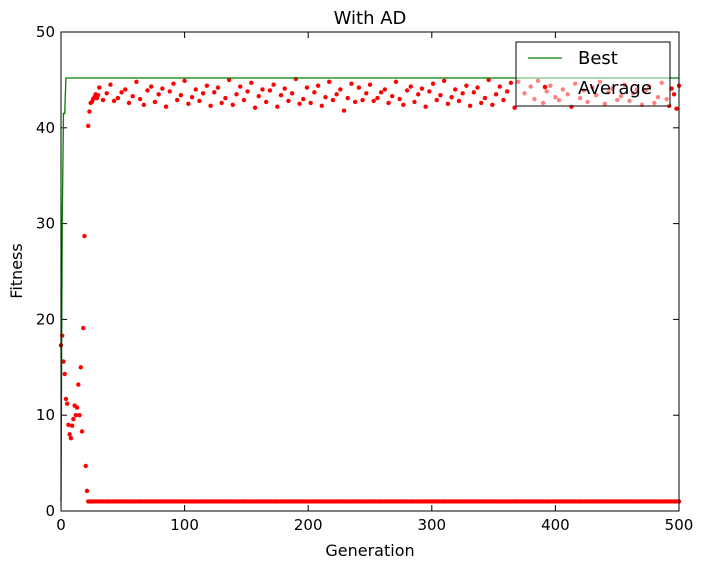 The height and width of the screenshot is (570, 704). I want to click on legend-label-best: Best, so click(598, 58).